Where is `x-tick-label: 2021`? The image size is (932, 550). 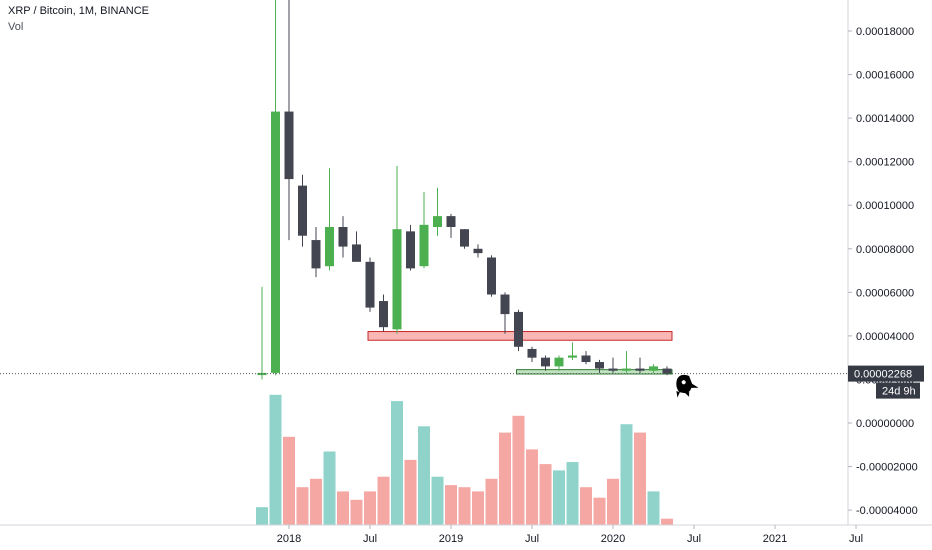
x-tick-label: 2021 is located at coordinates (775, 539).